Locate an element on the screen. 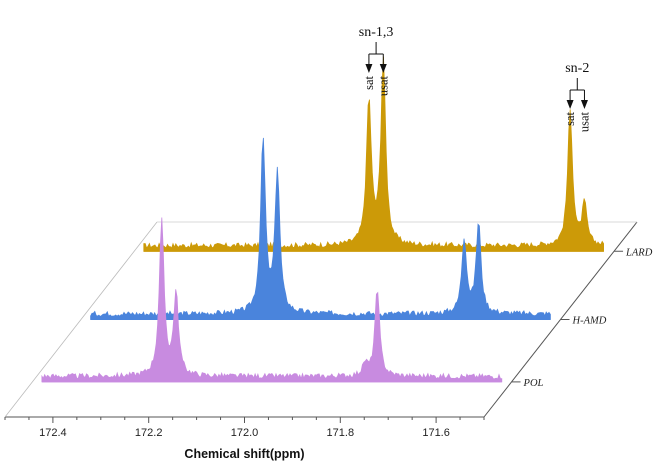  x-axis-title: Chemical shift(ppm) is located at coordinates (244, 454).